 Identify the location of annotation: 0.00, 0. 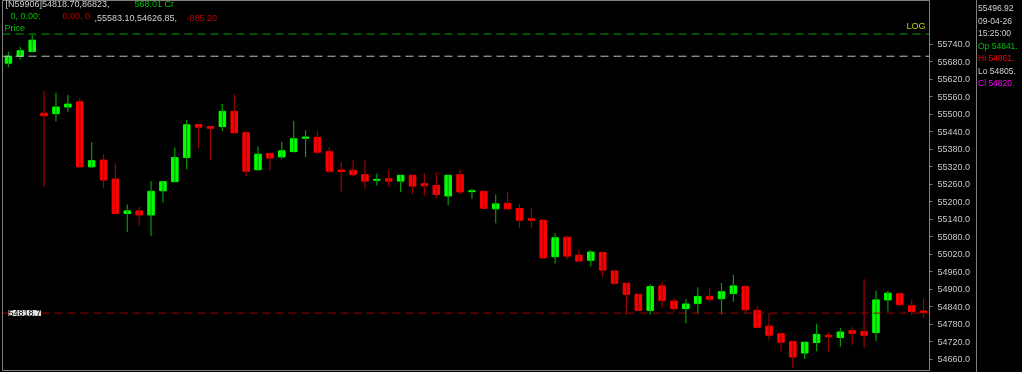
(76, 16).